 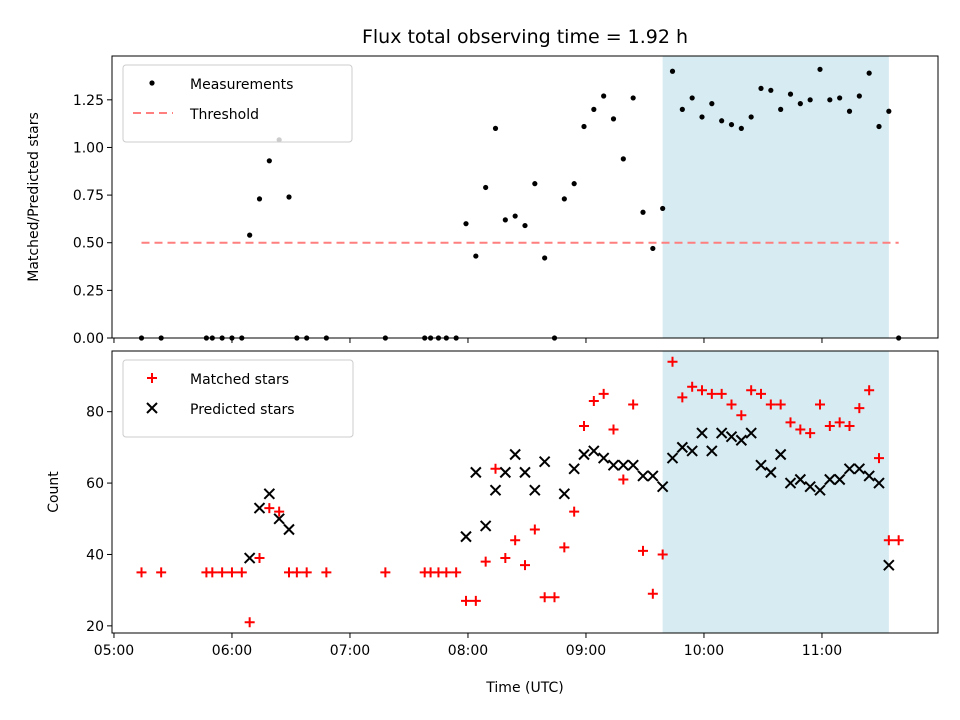 What do you see at coordinates (468, 651) in the screenshot?
I see `x-tick-label: 08:00` at bounding box center [468, 651].